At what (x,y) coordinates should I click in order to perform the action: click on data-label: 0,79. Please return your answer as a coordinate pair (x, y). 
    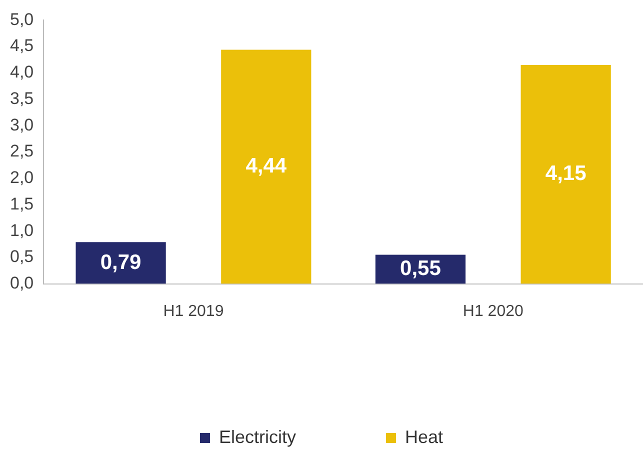
    Looking at the image, I should click on (121, 262).